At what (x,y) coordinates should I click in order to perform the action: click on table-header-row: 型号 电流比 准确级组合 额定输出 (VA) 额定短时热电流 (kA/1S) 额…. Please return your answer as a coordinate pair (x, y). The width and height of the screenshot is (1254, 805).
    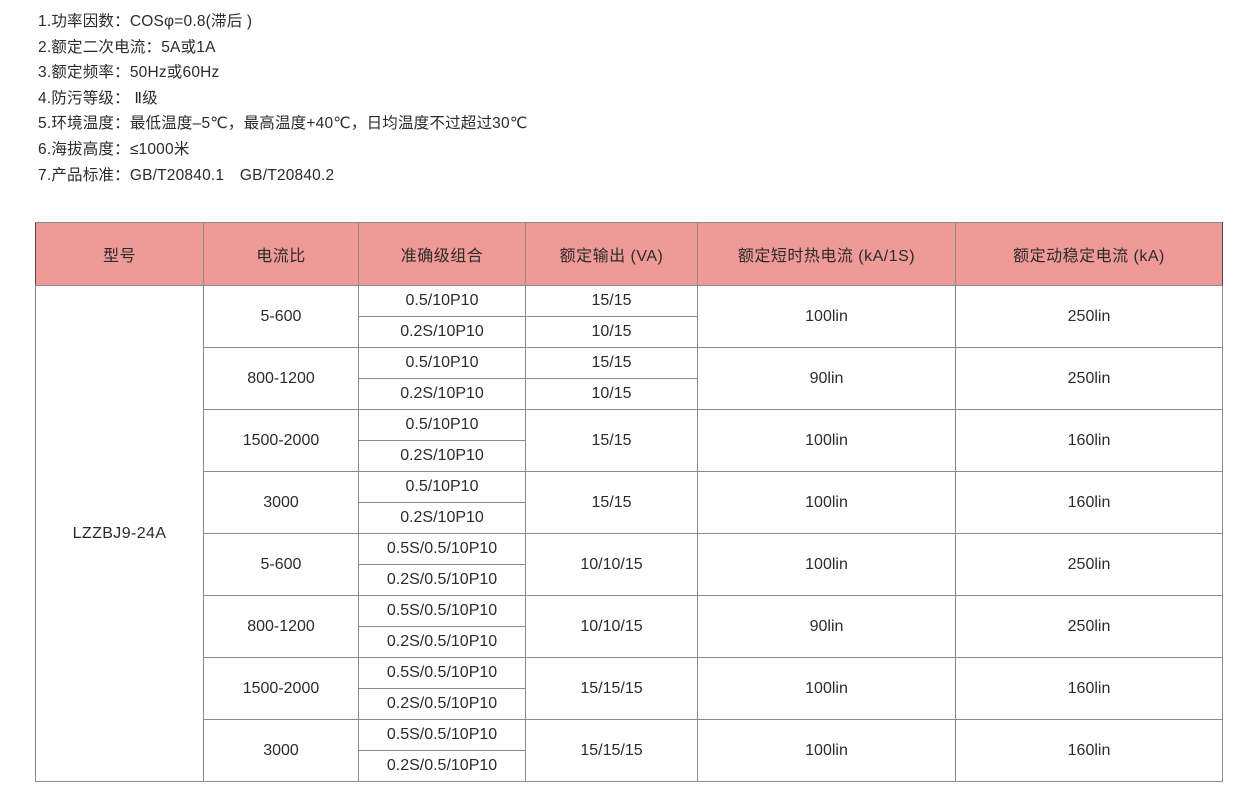
    Looking at the image, I should click on (629, 254).